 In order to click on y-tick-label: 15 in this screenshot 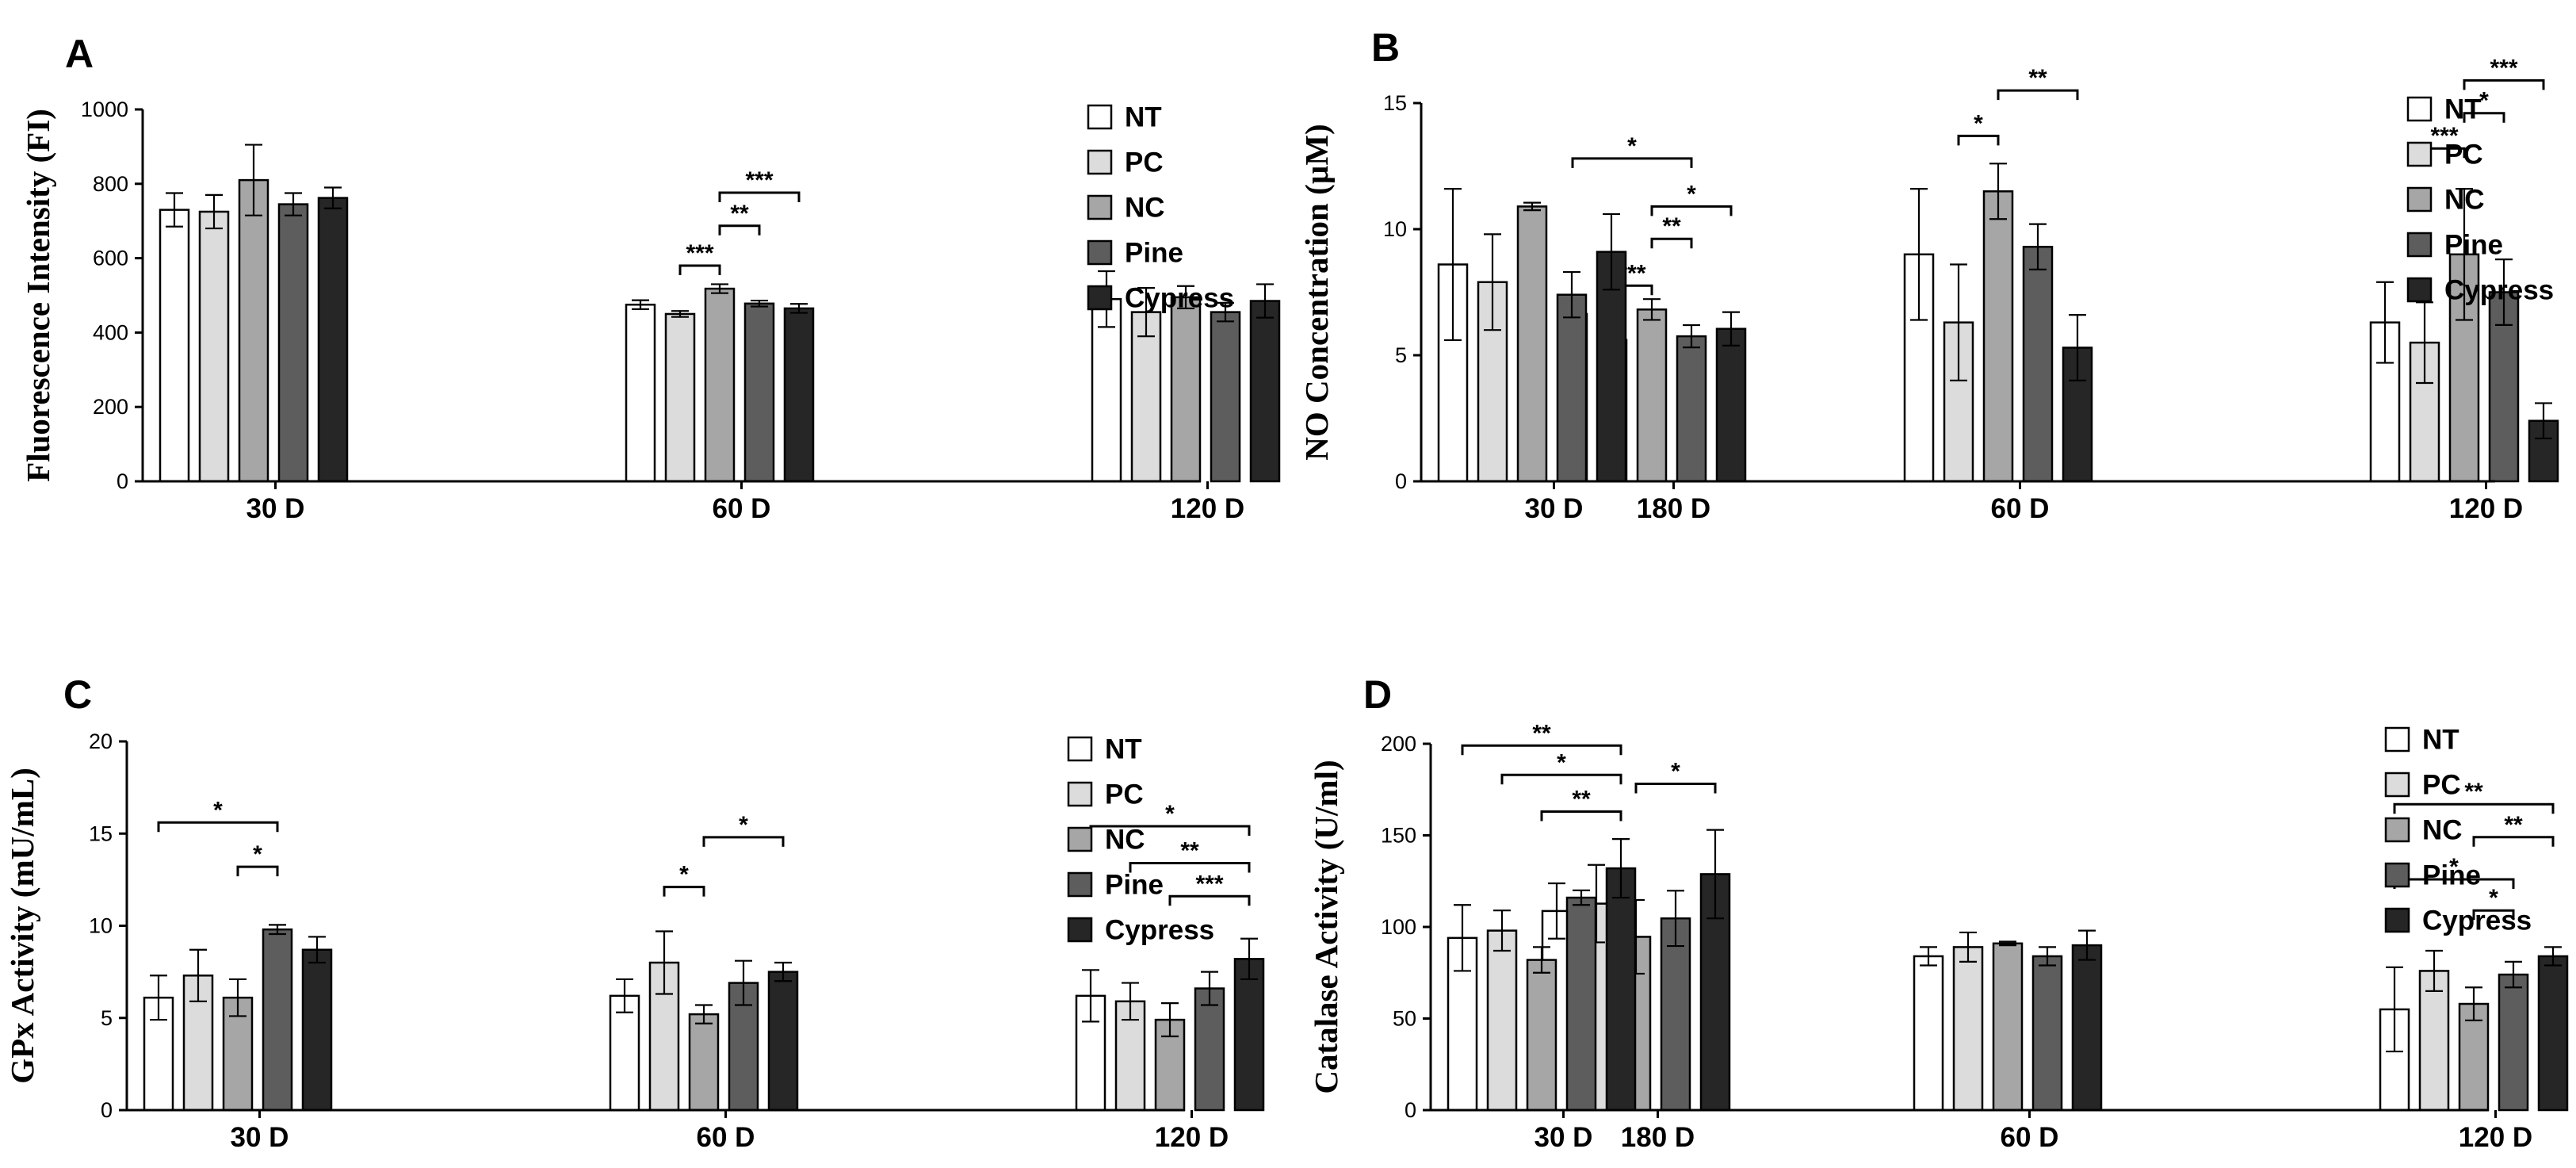, I will do `click(1395, 103)`.